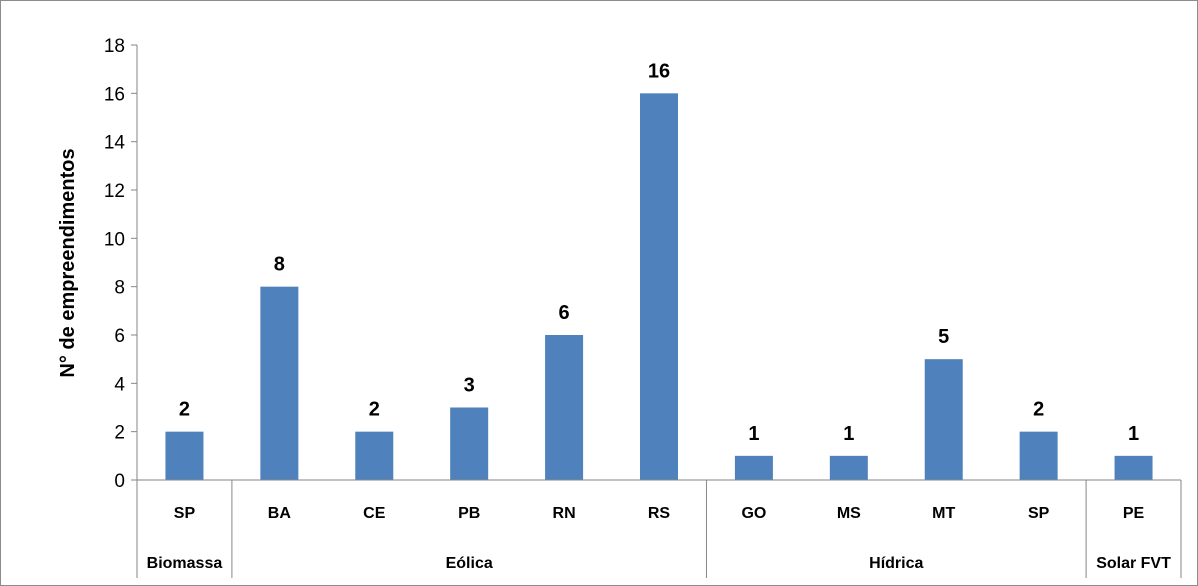  What do you see at coordinates (119, 433) in the screenshot?
I see `y-tick-label: 2` at bounding box center [119, 433].